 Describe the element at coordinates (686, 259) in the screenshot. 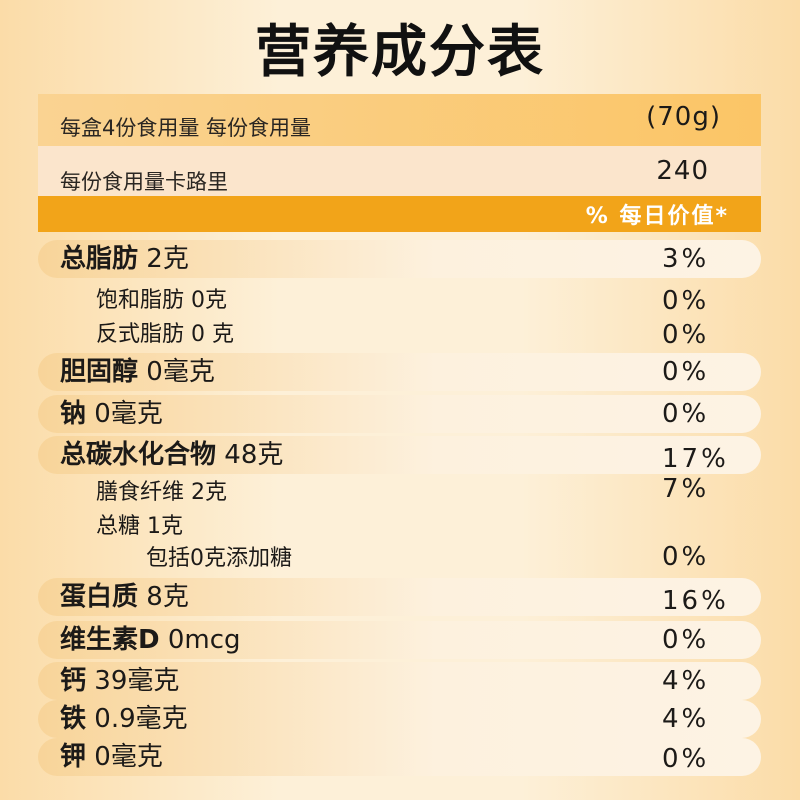

I see `nutrient-daily-value: 3%` at that location.